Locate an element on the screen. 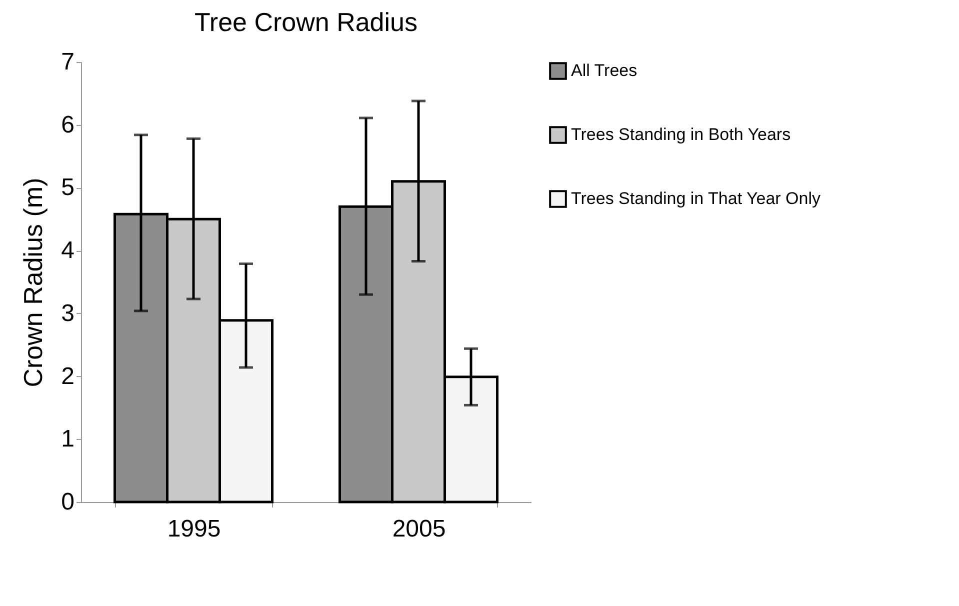 This screenshot has width=959, height=606. y-tick-label: 1 is located at coordinates (67, 439).